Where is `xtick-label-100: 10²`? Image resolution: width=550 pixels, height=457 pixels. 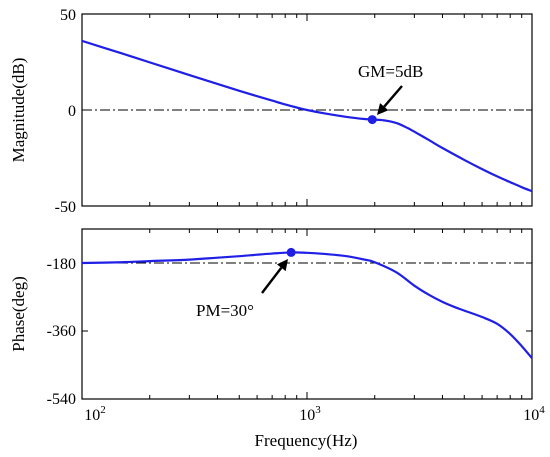
xtick-label-100: 10² is located at coordinates (95, 414).